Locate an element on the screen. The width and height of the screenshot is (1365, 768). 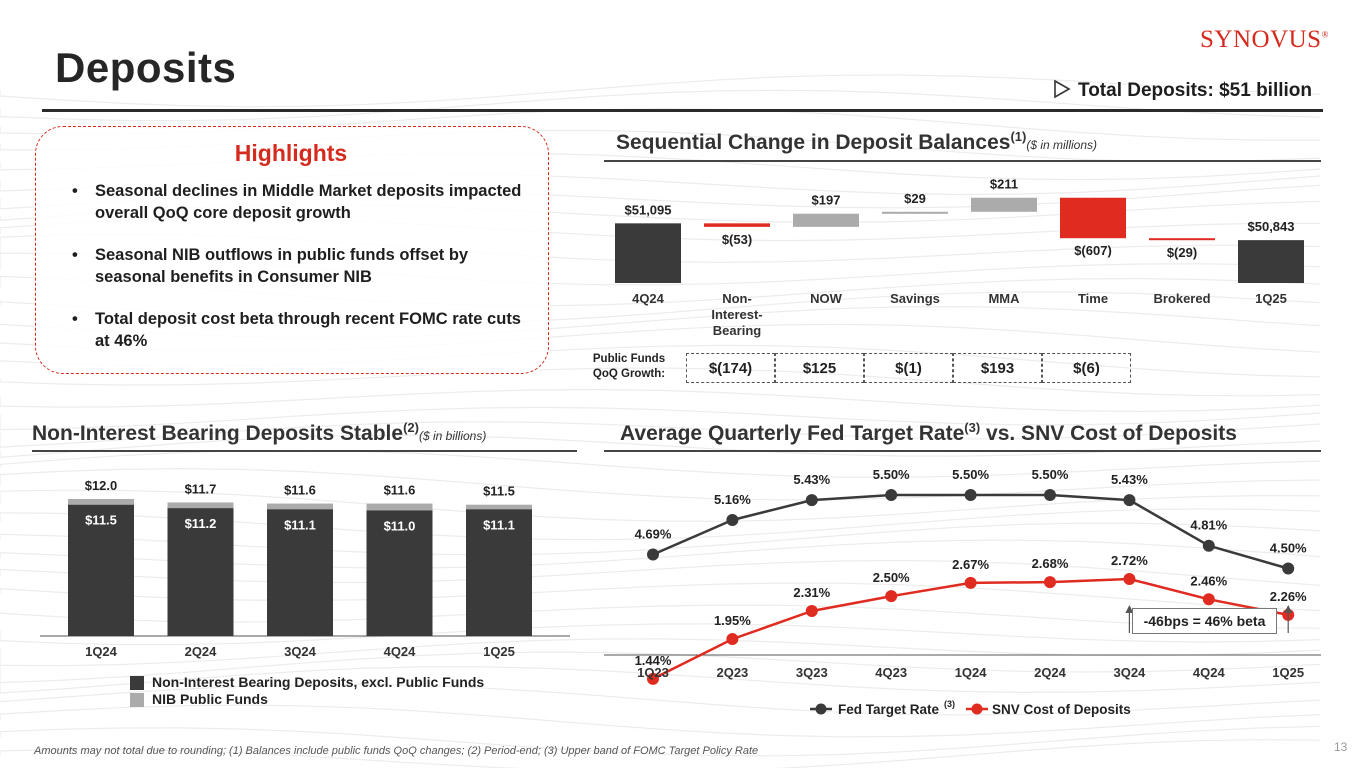
rates-title-rule is located at coordinates (962, 451).